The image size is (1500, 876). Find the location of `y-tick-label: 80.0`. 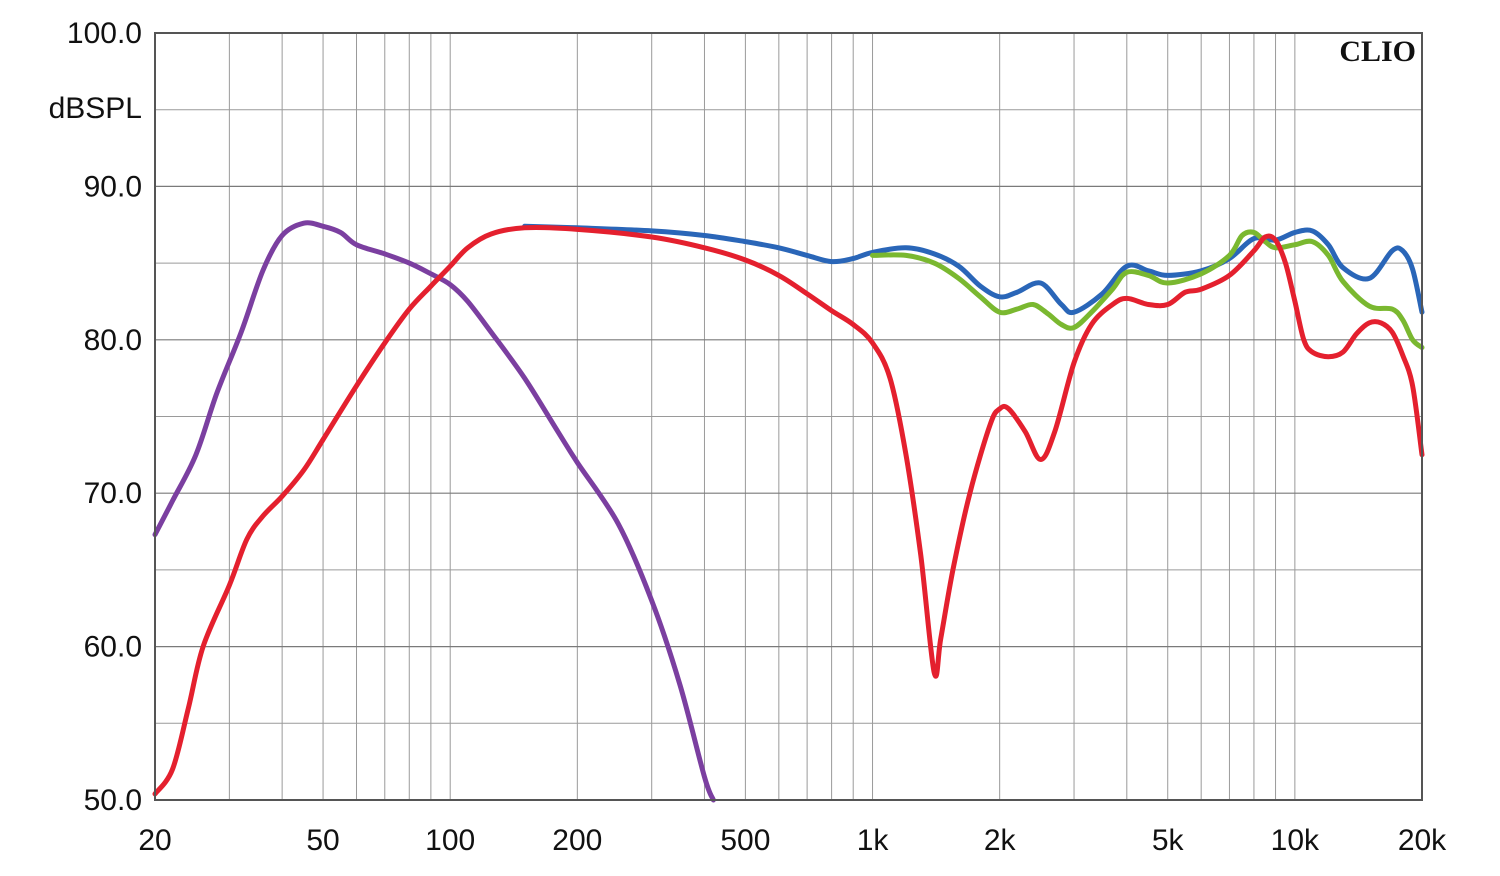

y-tick-label: 80.0 is located at coordinates (113, 340).